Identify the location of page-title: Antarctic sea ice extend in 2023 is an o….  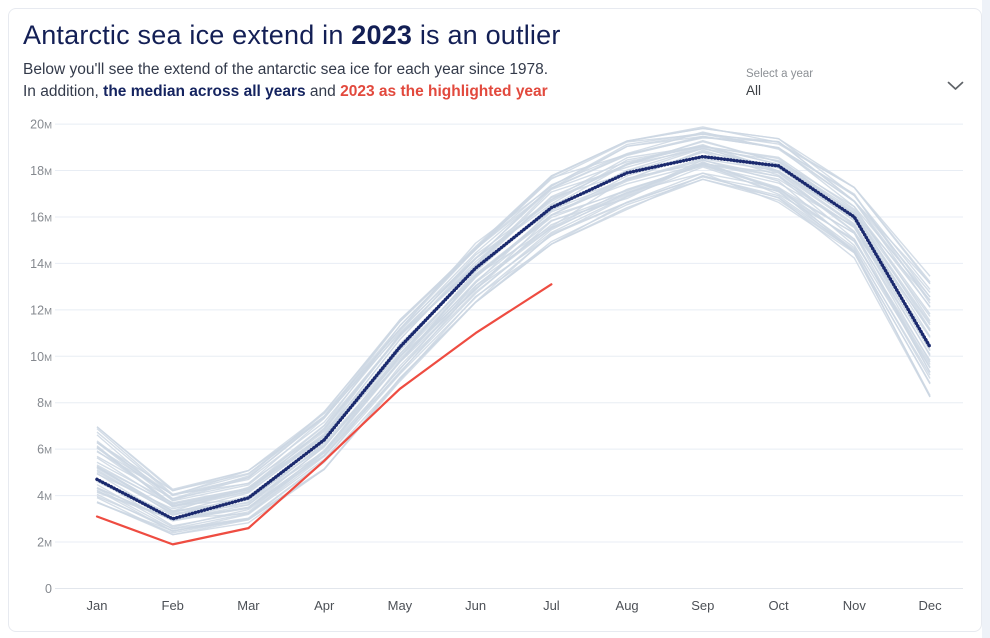
(292, 35).